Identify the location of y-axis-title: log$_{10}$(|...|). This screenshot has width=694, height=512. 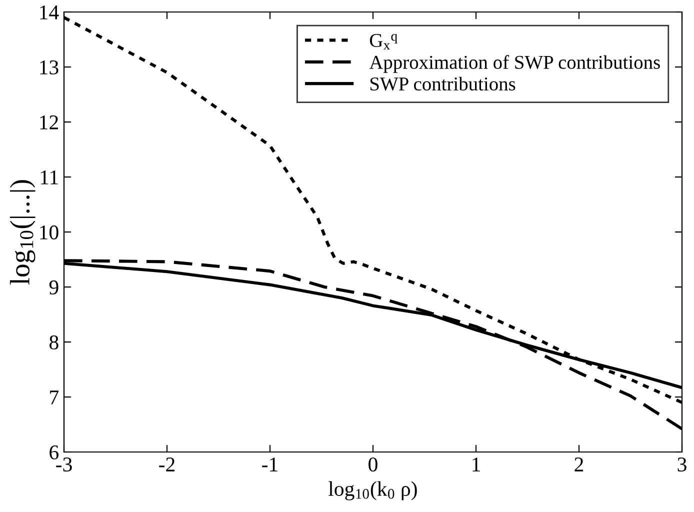
(23, 232).